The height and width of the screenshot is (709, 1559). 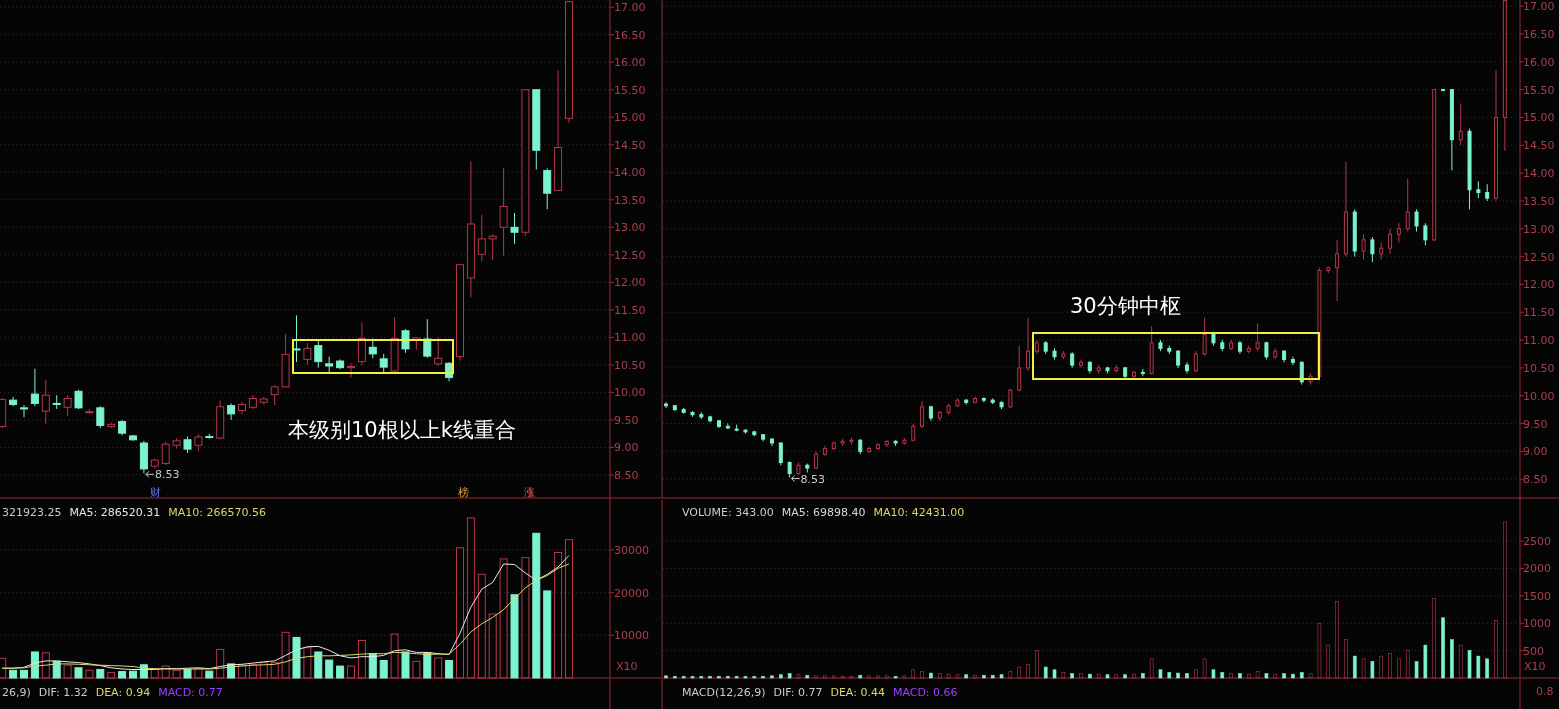 I want to click on y-tick-label: 11.50, so click(x=630, y=310).